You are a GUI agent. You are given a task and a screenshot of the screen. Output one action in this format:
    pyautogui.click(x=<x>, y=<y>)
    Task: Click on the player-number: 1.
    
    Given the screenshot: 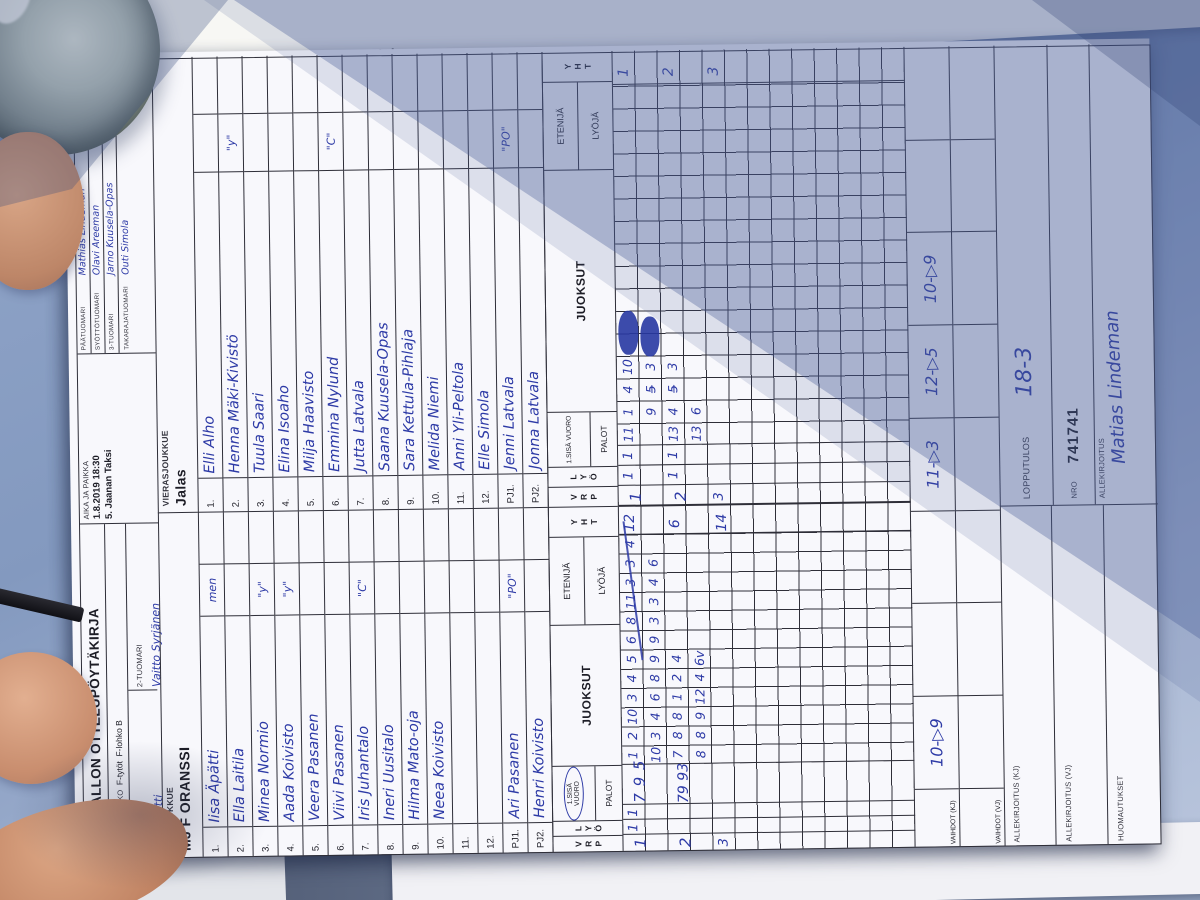 What is the action you would take?
    pyautogui.click(x=210, y=494)
    